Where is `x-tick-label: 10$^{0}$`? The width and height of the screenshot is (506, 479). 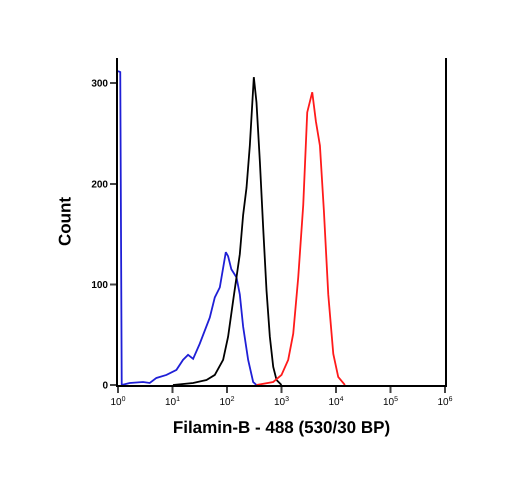
x-tick-label: 10$^{0}$ is located at coordinates (118, 402).